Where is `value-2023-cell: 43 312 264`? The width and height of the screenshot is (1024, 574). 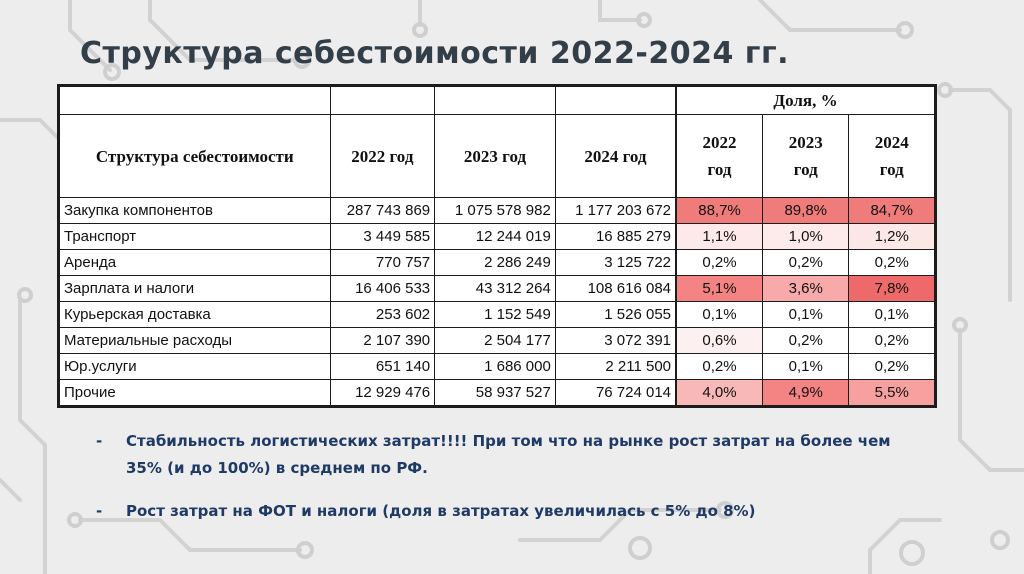
value-2023-cell: 43 312 264 is located at coordinates (495, 288).